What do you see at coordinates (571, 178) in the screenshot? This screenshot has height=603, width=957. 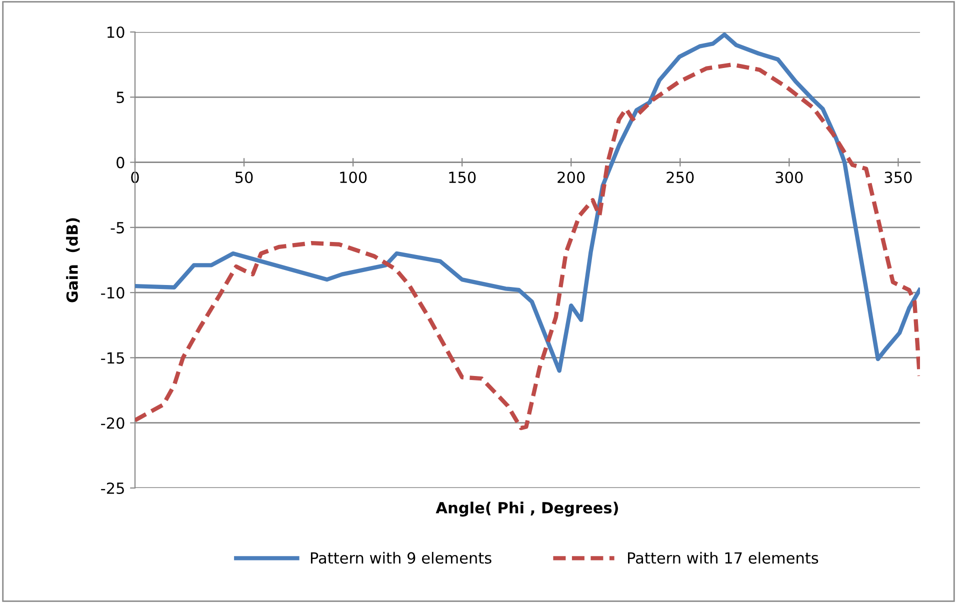 I see `x-tick-label: 200` at bounding box center [571, 178].